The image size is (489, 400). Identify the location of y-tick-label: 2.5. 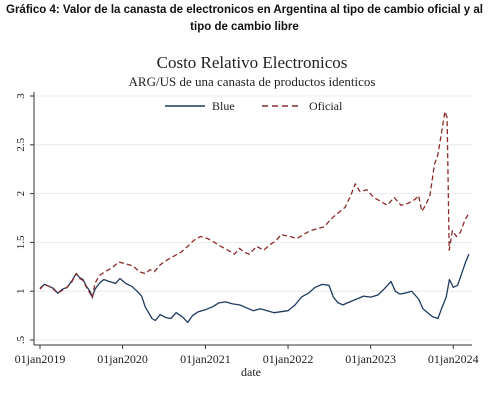
(21, 144).